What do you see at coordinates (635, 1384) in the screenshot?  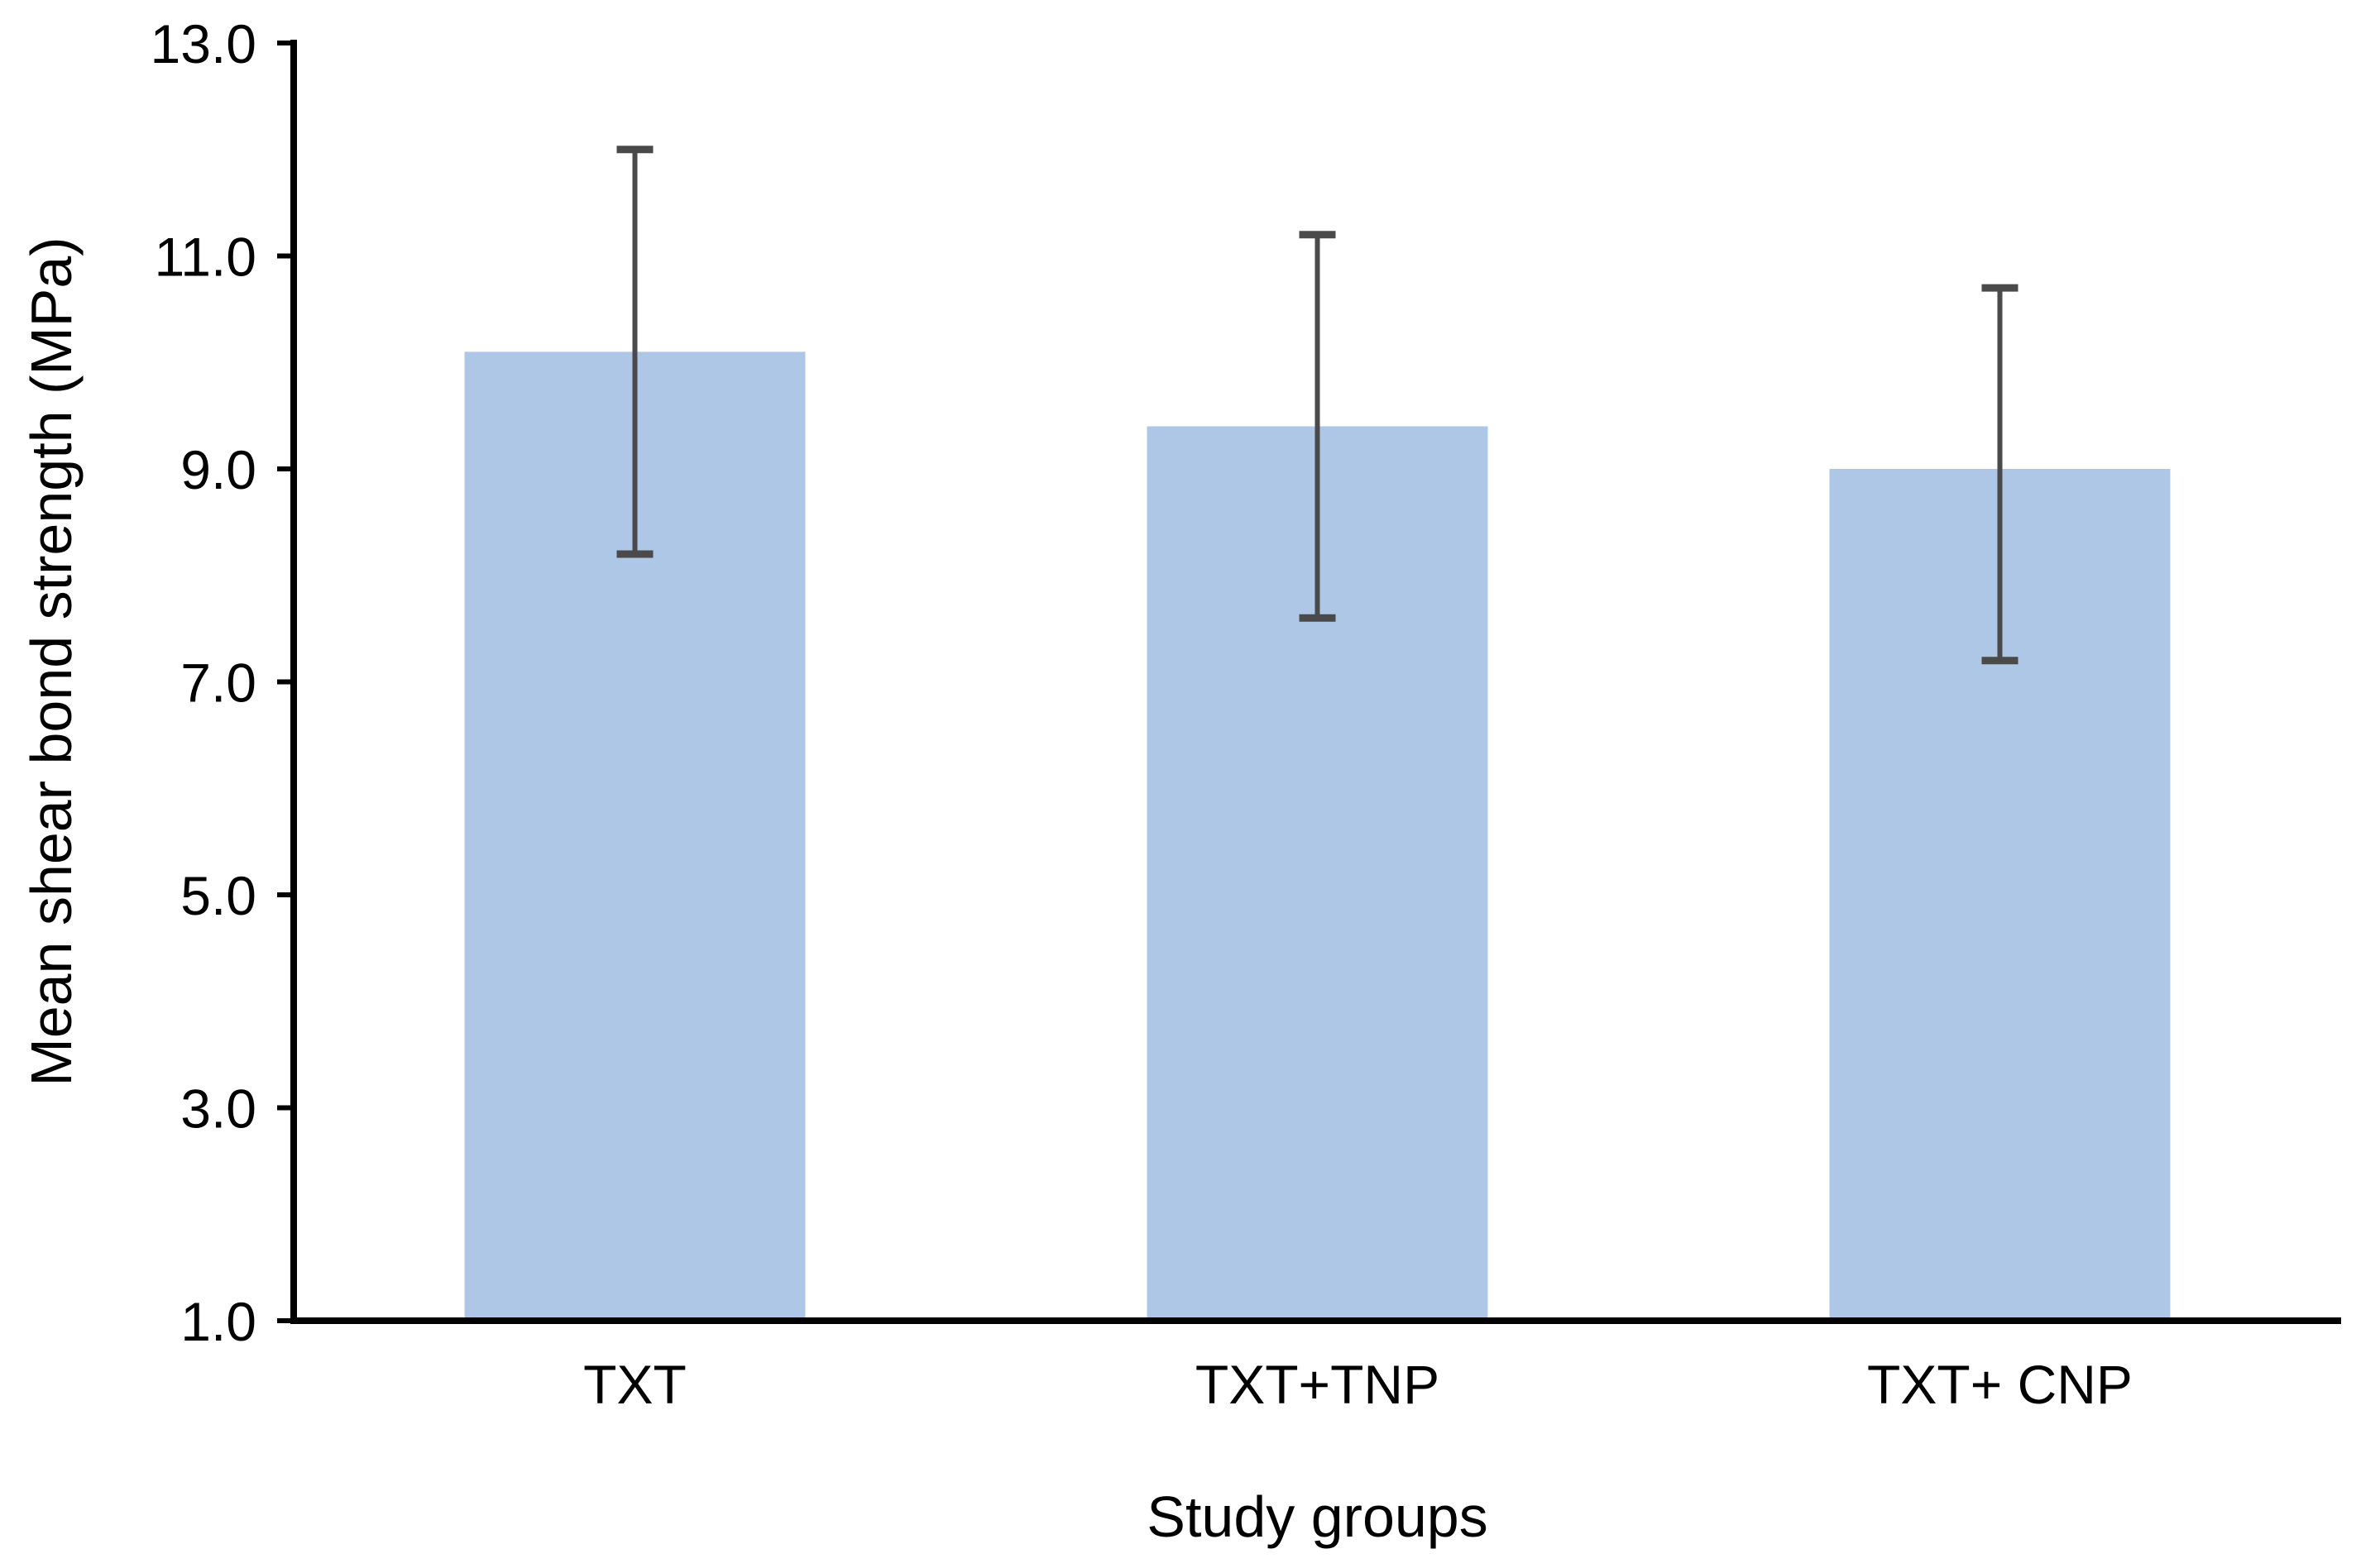 I see `x-category-label-TXT: TXT` at bounding box center [635, 1384].